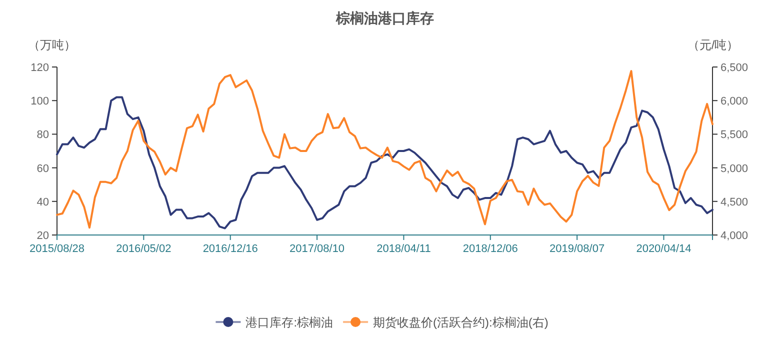 The width and height of the screenshot is (764, 344). Describe the element at coordinates (403, 249) in the screenshot. I see `x-tick-label: 2018/04/11` at that location.